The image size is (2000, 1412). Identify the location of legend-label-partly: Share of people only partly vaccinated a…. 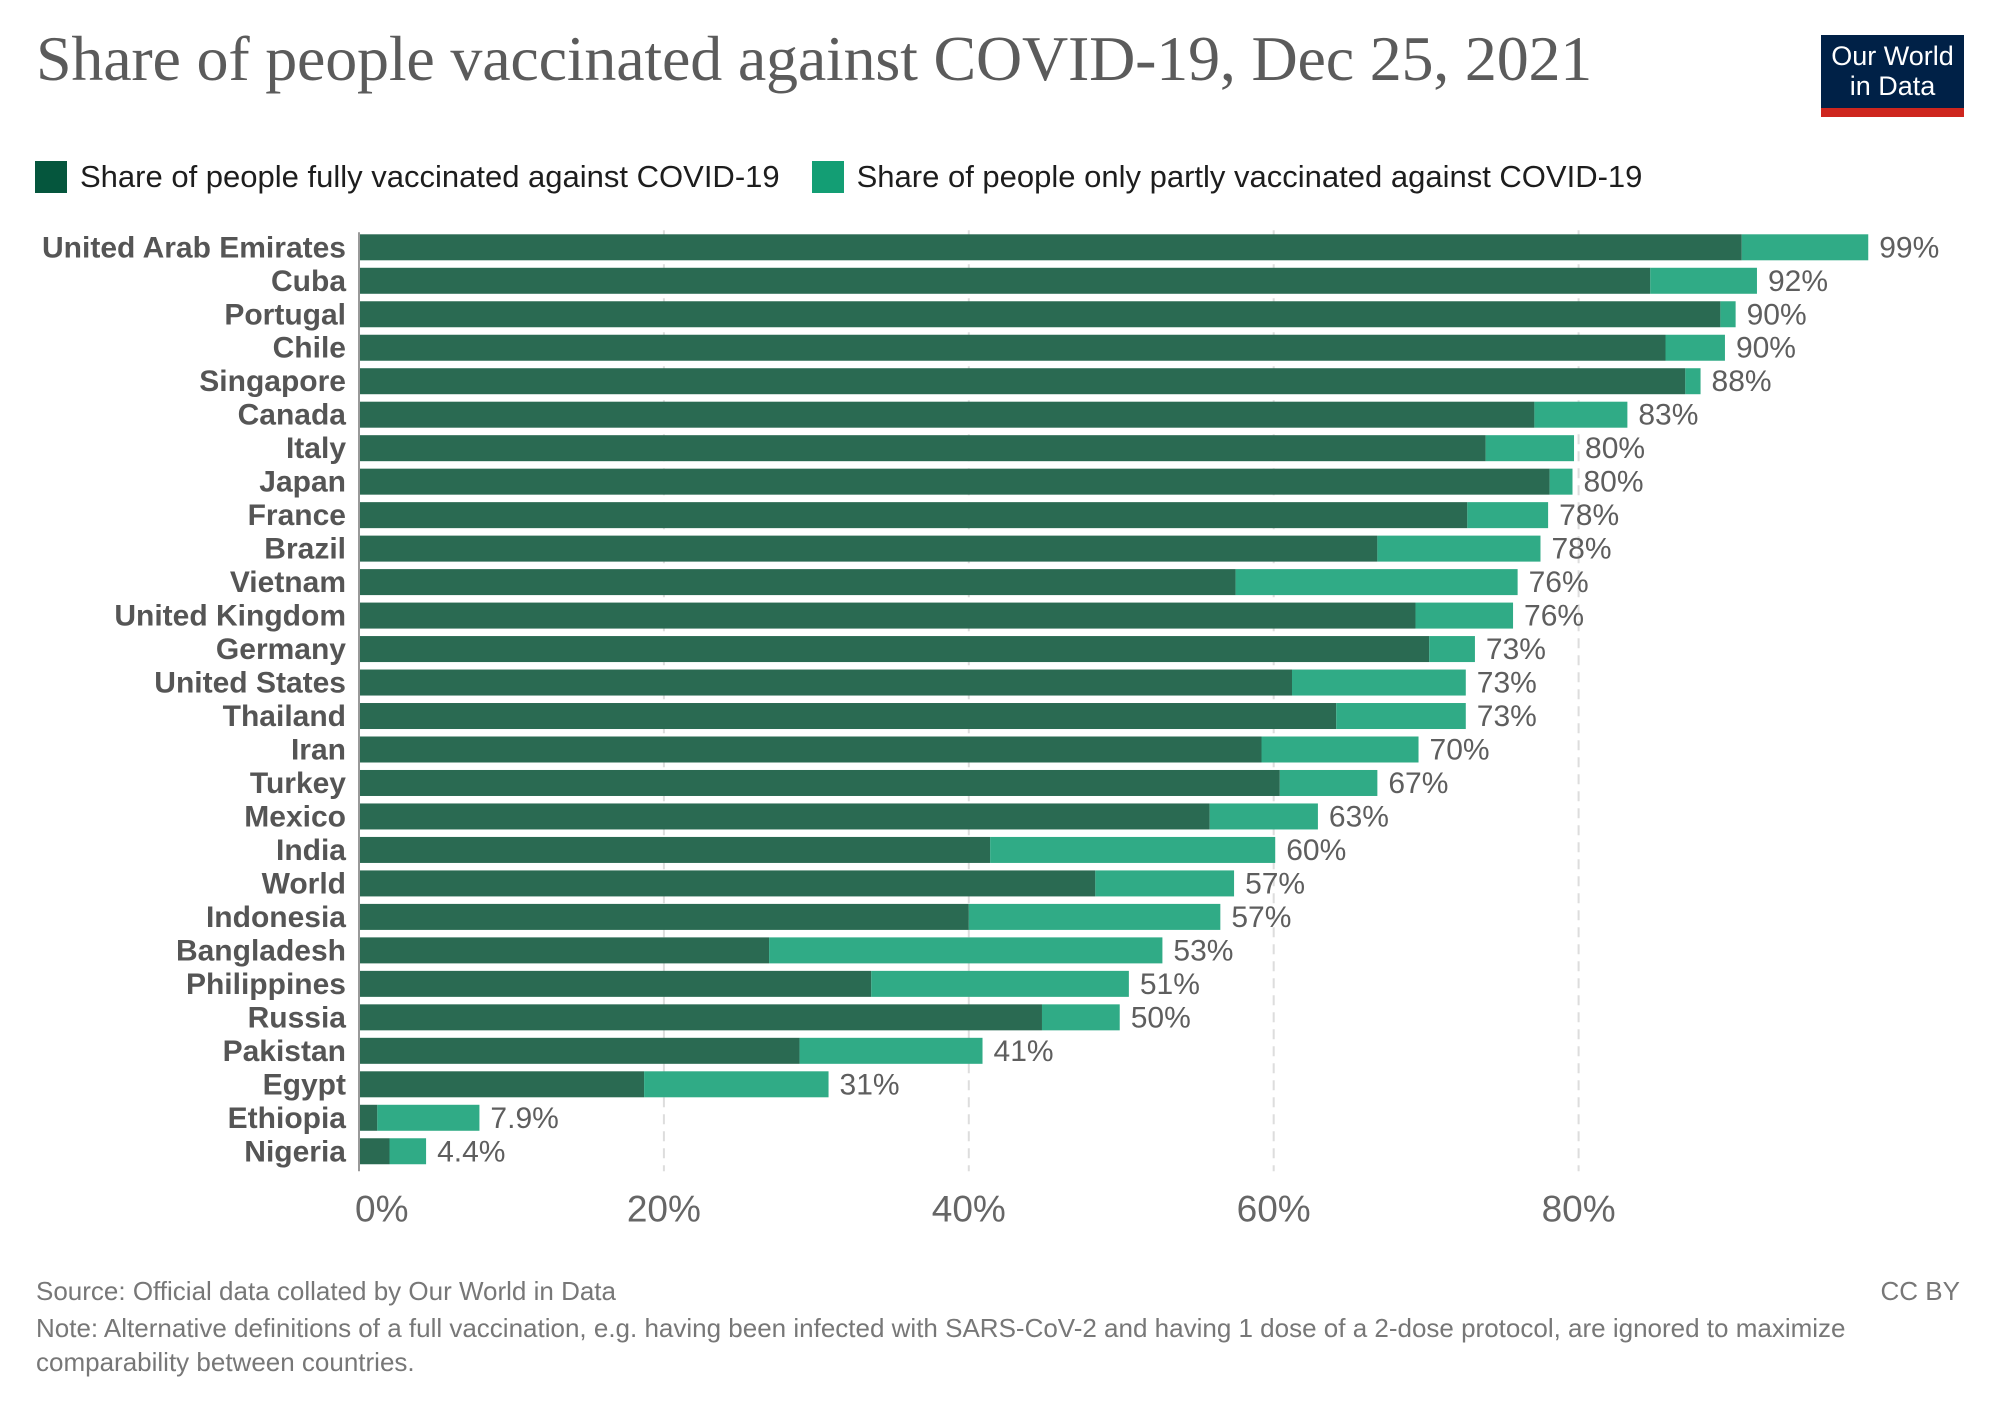
(1249, 176).